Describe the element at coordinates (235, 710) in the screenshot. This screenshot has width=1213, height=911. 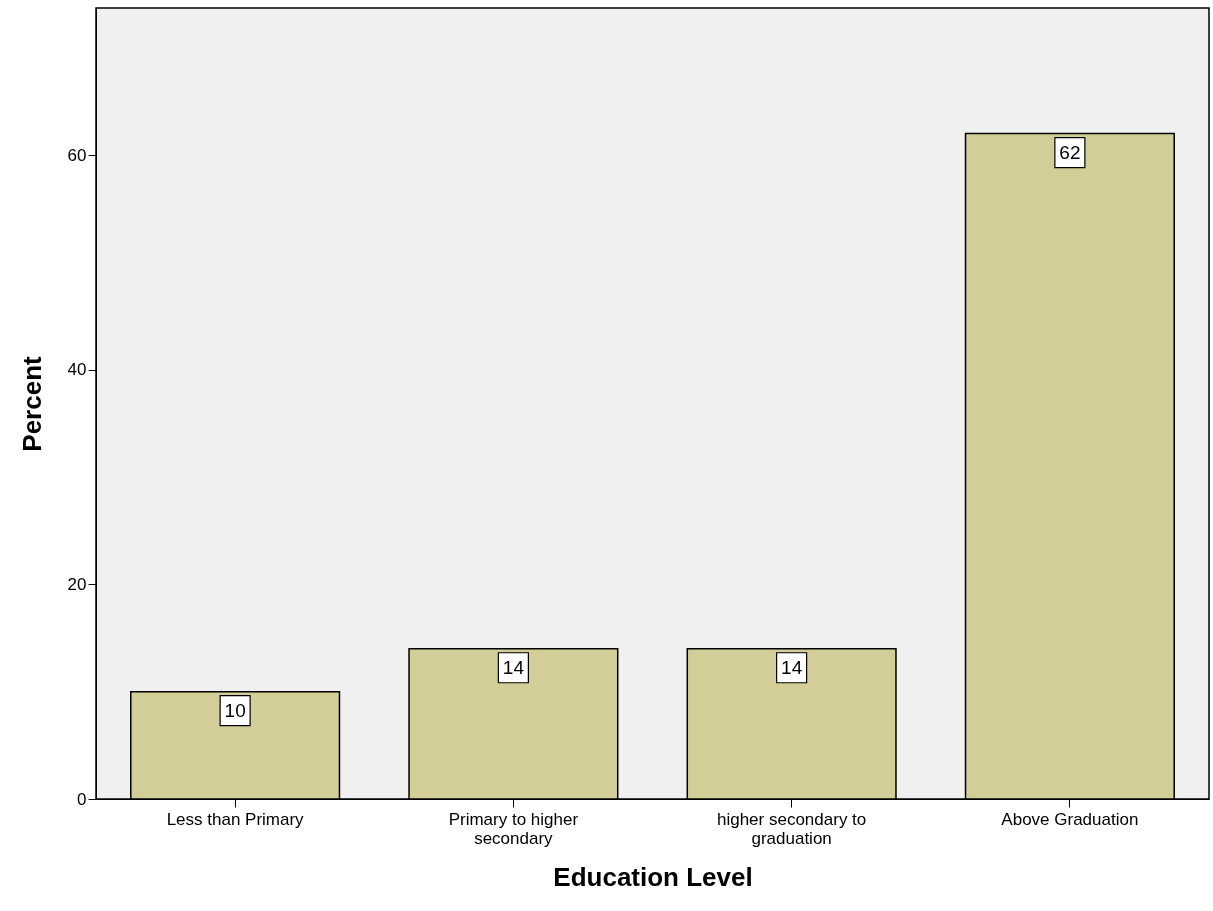
I see `data-label: 10` at that location.